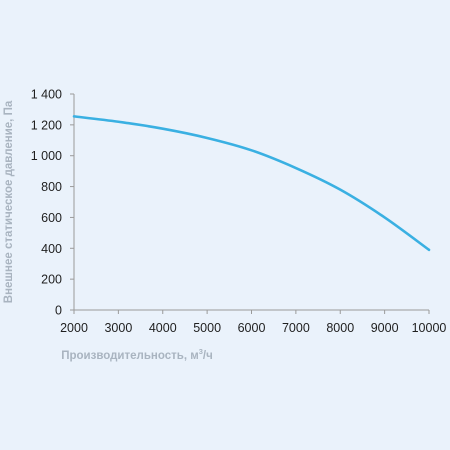  I want to click on y-axis-ticks, so click(72, 202).